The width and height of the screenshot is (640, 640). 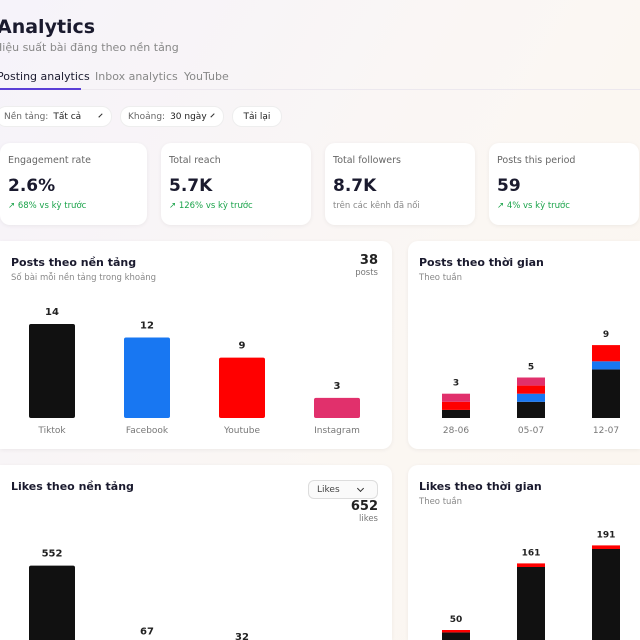 I want to click on filter-value: Tất cả, so click(x=67, y=116).